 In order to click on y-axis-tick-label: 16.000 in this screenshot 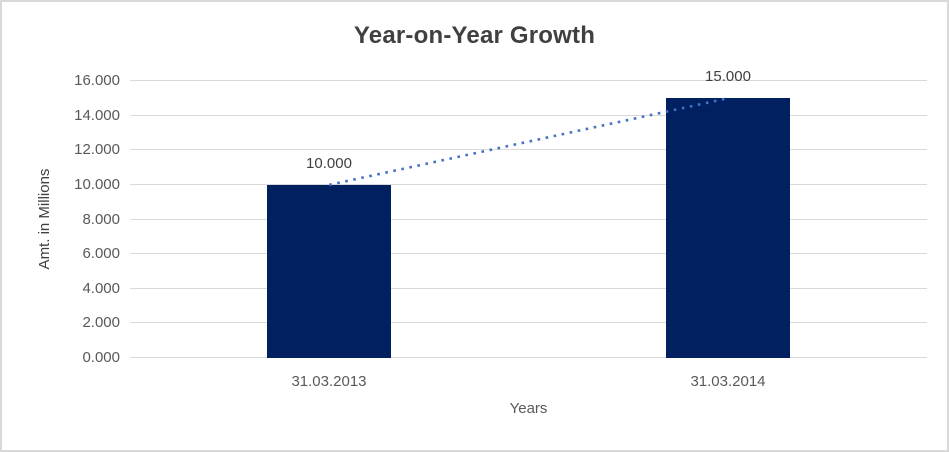, I will do `click(97, 80)`.